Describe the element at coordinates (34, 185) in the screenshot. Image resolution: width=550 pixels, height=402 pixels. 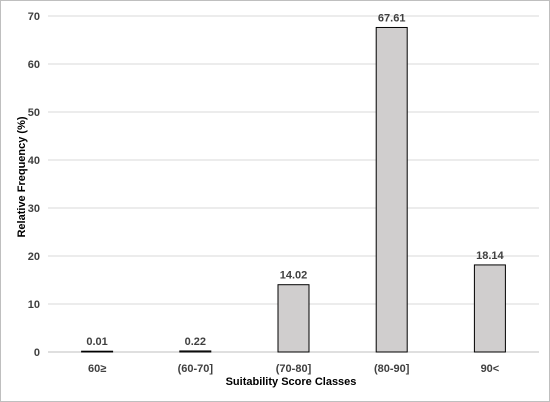
I see `y-axis-ticks: 0 10 20 30 40 50 60 70` at that location.